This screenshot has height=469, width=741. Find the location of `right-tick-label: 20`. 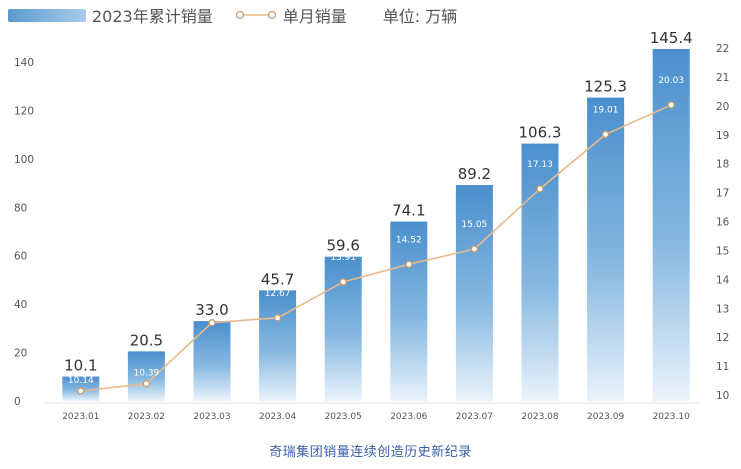

right-tick-label: 20 is located at coordinates (722, 107).